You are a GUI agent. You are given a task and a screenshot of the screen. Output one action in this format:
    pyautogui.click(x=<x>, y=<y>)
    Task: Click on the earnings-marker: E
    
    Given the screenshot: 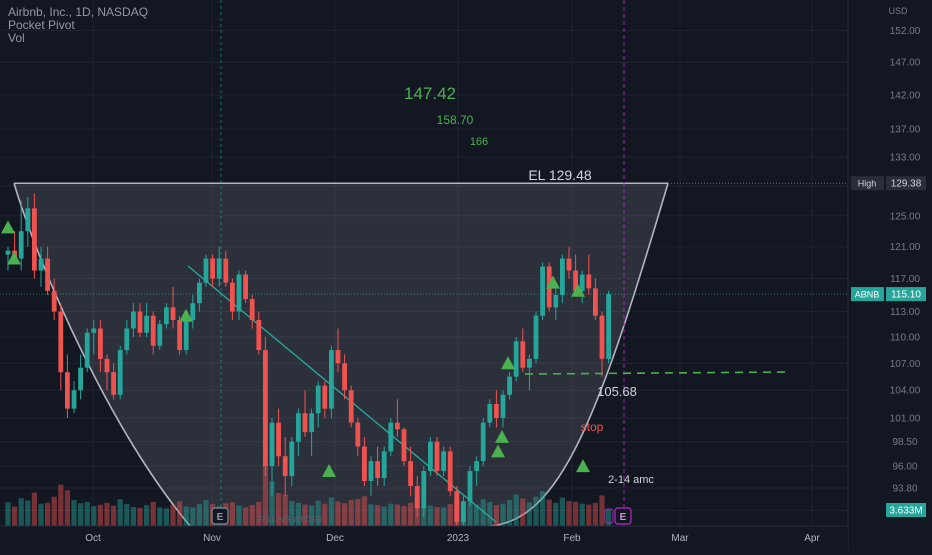 What is the action you would take?
    pyautogui.click(x=623, y=516)
    